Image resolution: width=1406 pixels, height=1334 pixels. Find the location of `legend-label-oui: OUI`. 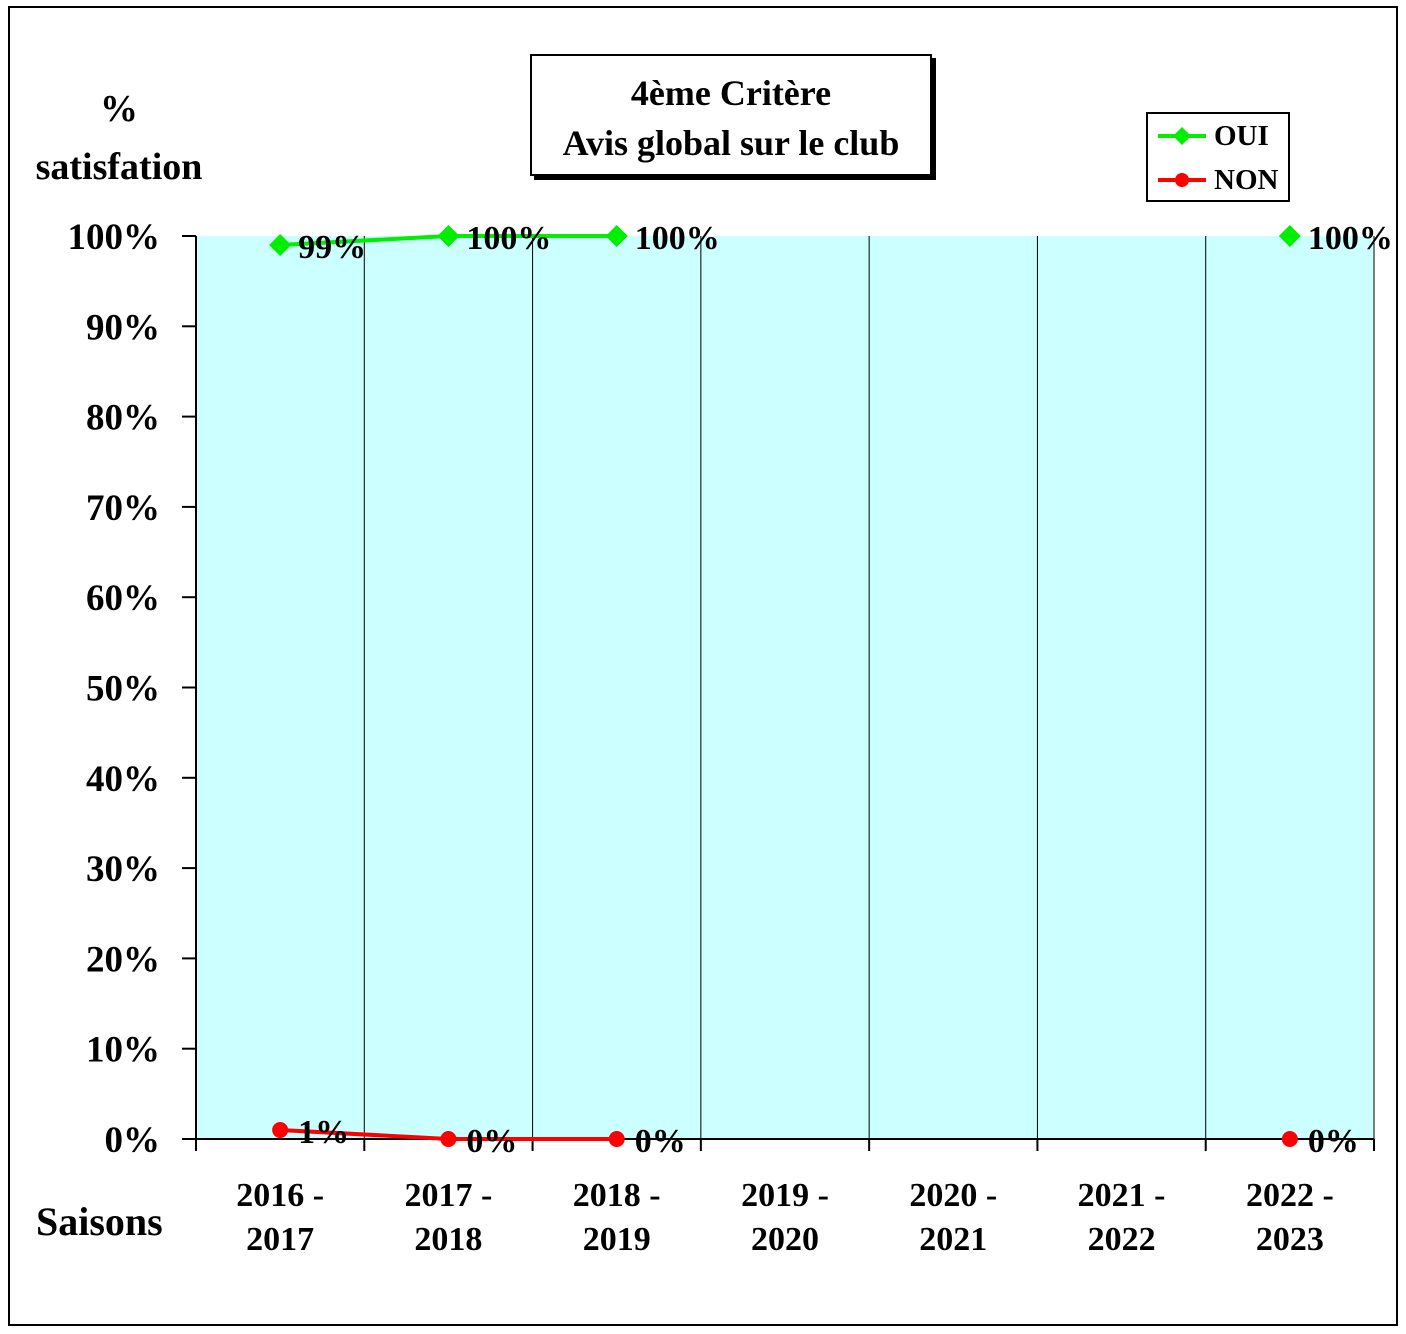

legend-label-oui: OUI is located at coordinates (1241, 135).